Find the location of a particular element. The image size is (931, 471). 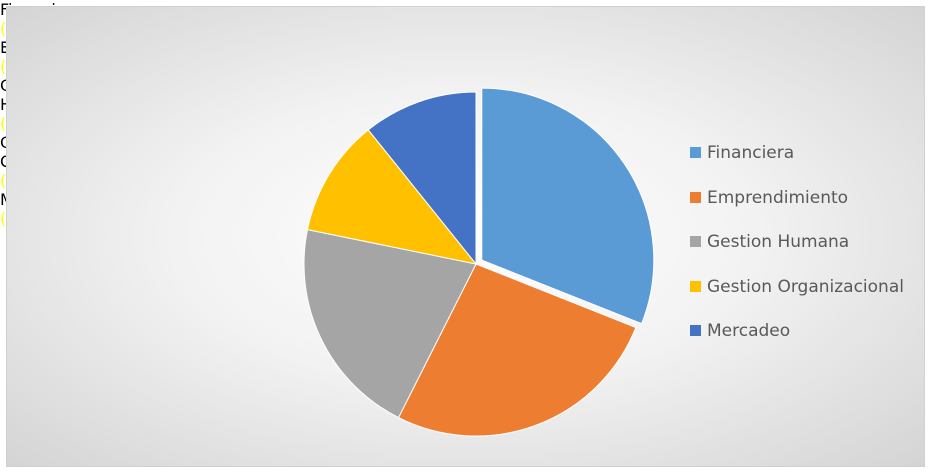

legend-label: Gestion Humana is located at coordinates (778, 242).